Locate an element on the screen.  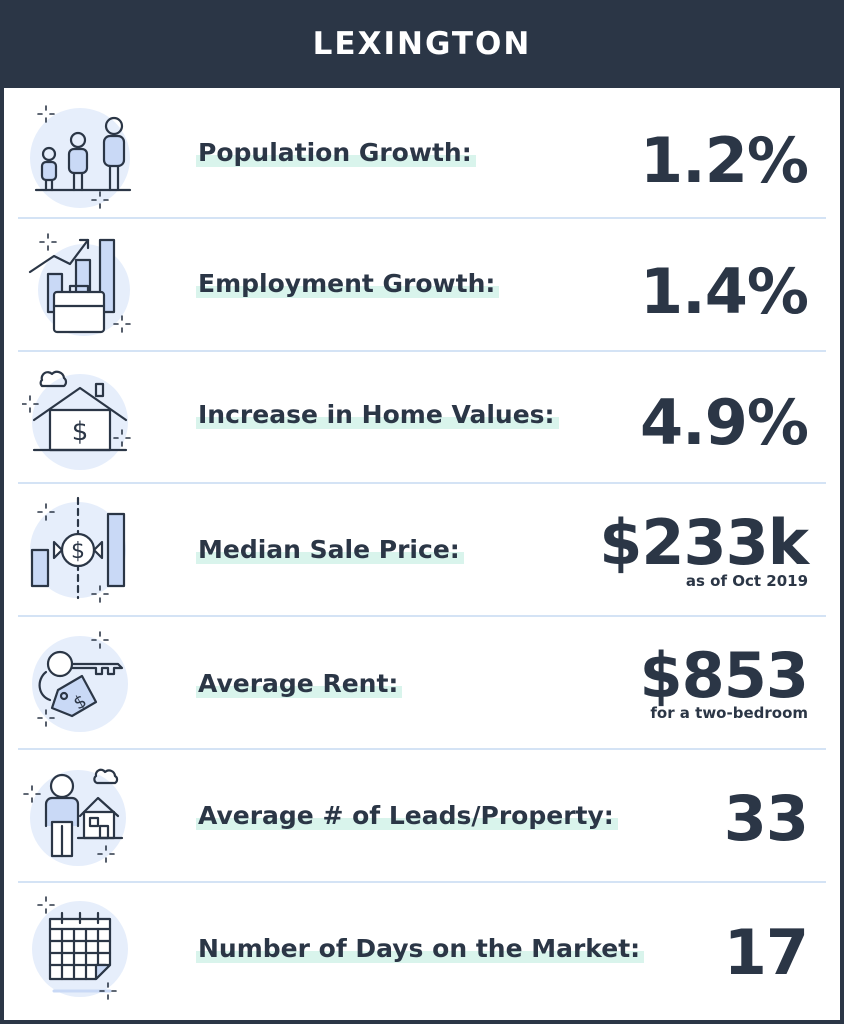
stat-label: Number of Days on the Market: is located at coordinates (420, 948).